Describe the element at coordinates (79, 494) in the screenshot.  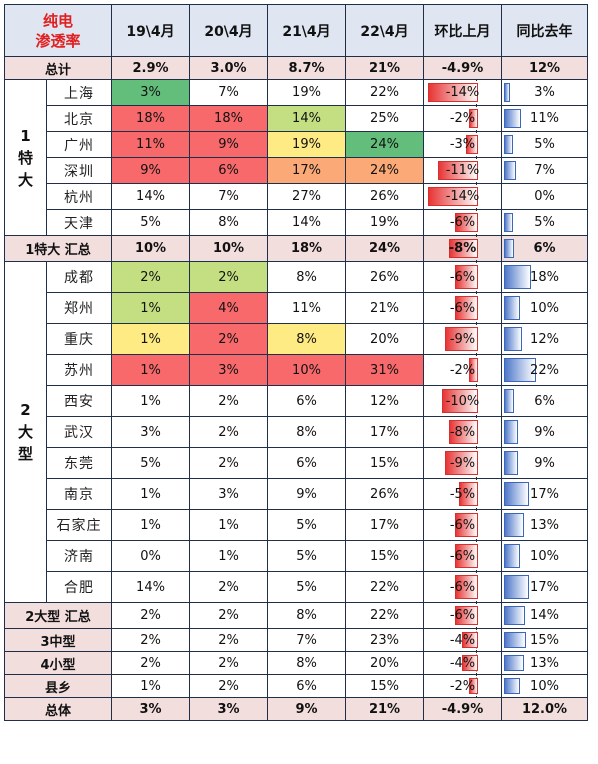
I see `city-name: 南京` at that location.